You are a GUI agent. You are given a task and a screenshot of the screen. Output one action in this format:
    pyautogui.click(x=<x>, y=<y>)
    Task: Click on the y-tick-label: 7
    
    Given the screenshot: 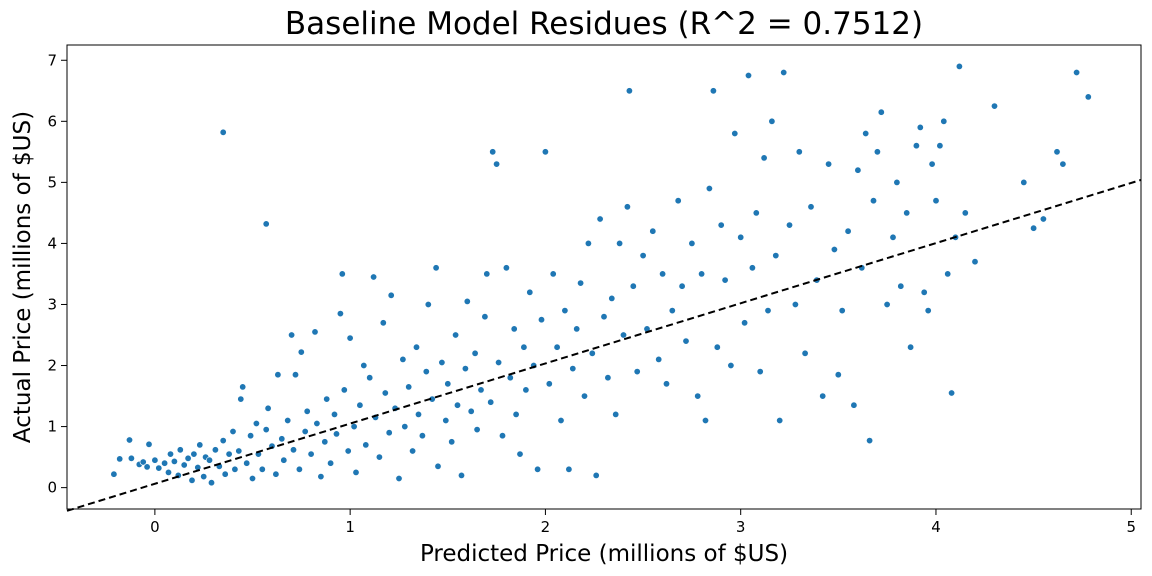 What is the action you would take?
    pyautogui.click(x=52, y=60)
    